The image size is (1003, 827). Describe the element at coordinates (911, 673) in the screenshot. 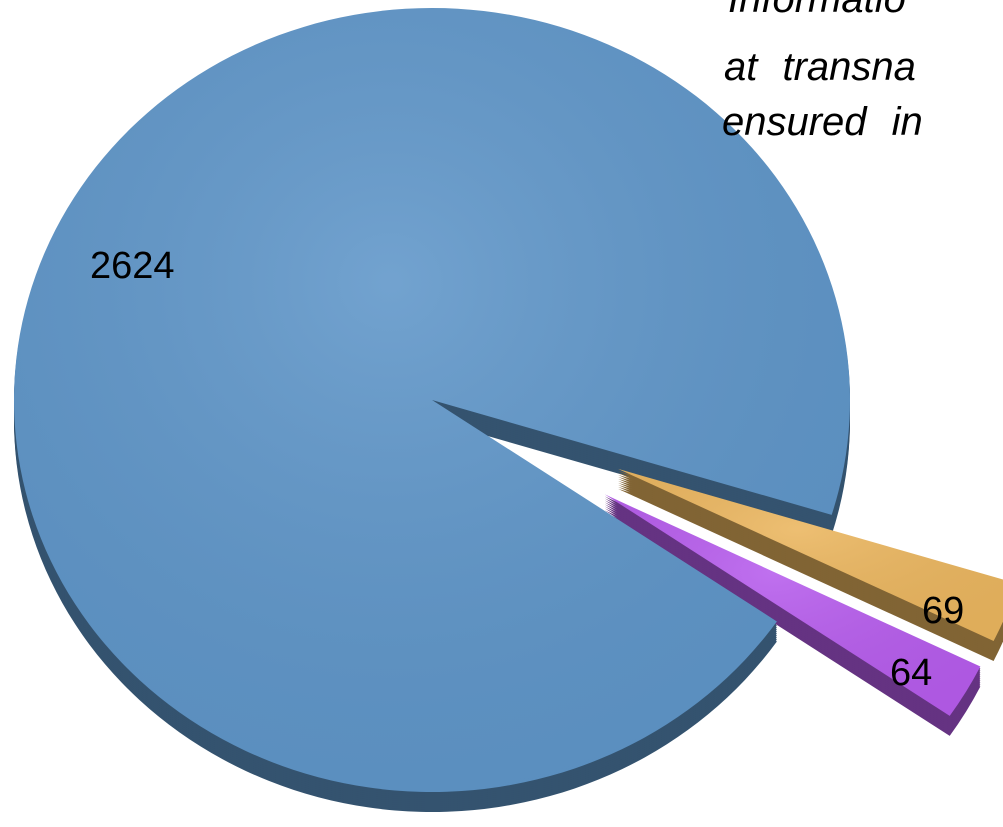

I see `data-label: 64` at that location.